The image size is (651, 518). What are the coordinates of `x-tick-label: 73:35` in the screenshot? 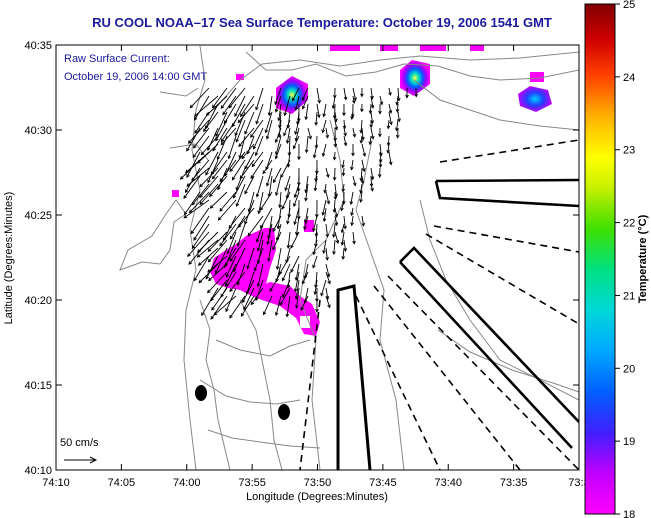 It's located at (514, 483).